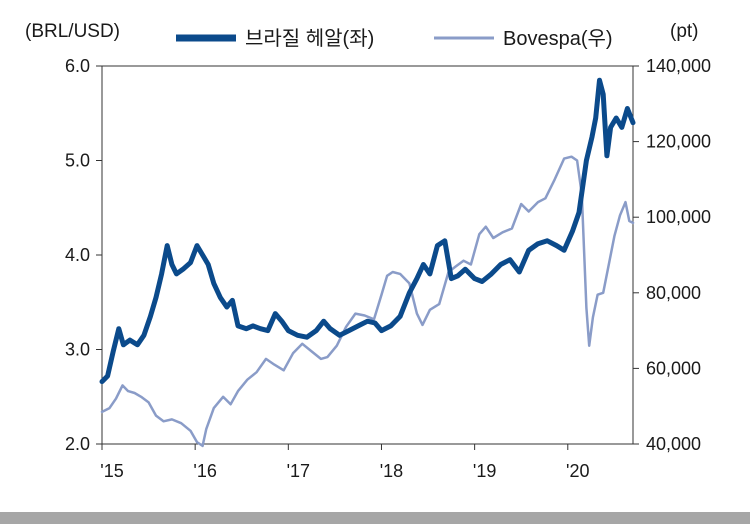 The image size is (750, 524). What do you see at coordinates (577, 471) in the screenshot?
I see `x-tick-label: '20` at bounding box center [577, 471].